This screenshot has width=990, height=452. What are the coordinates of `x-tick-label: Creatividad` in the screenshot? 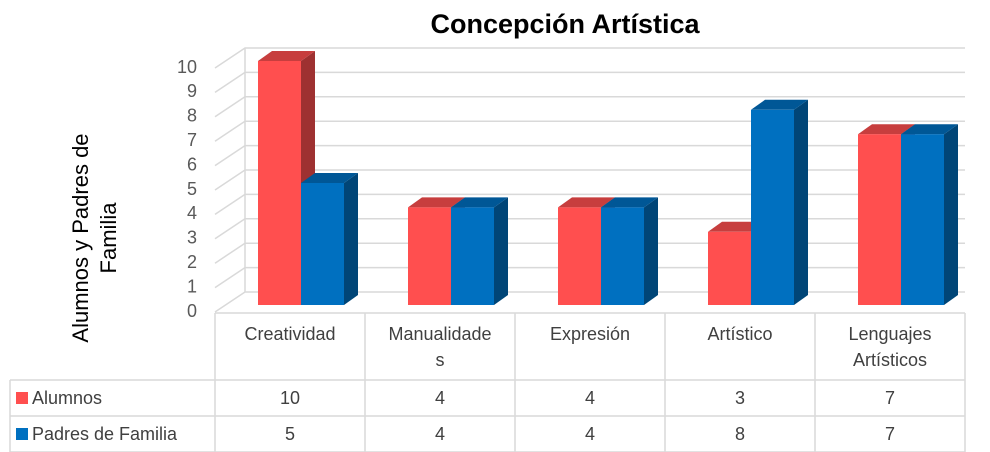 It's located at (290, 334).